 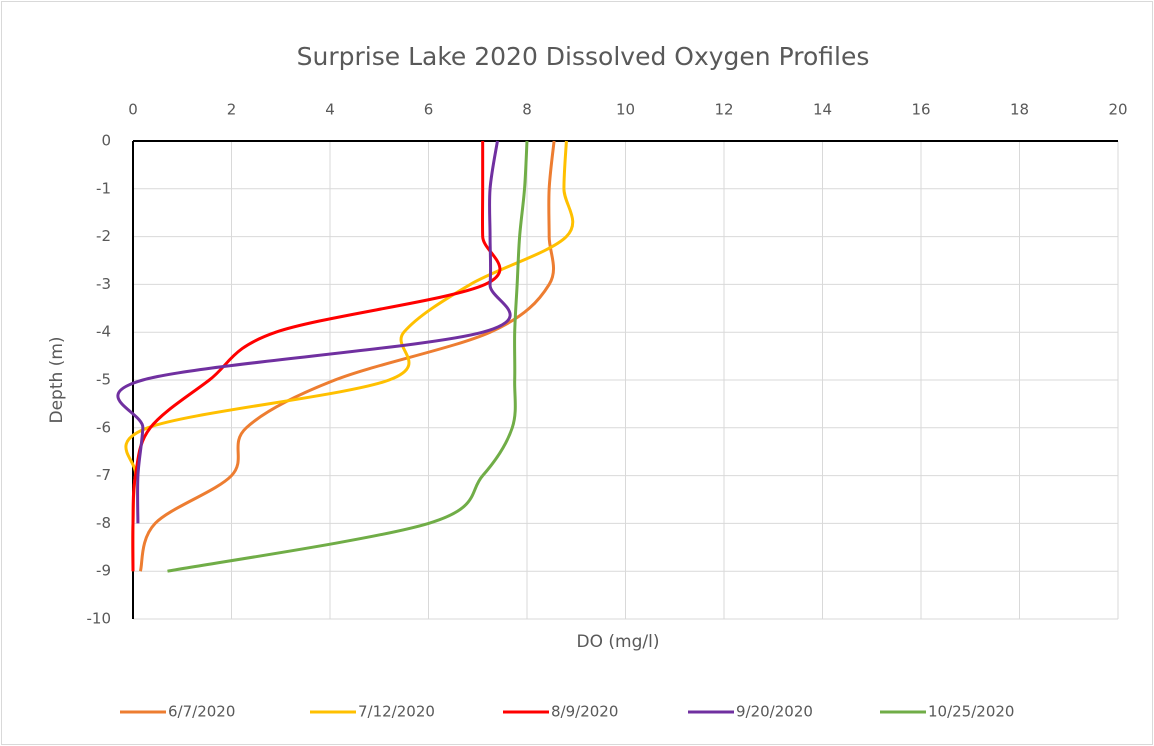 I want to click on x-tick-label: 6, so click(x=429, y=110).